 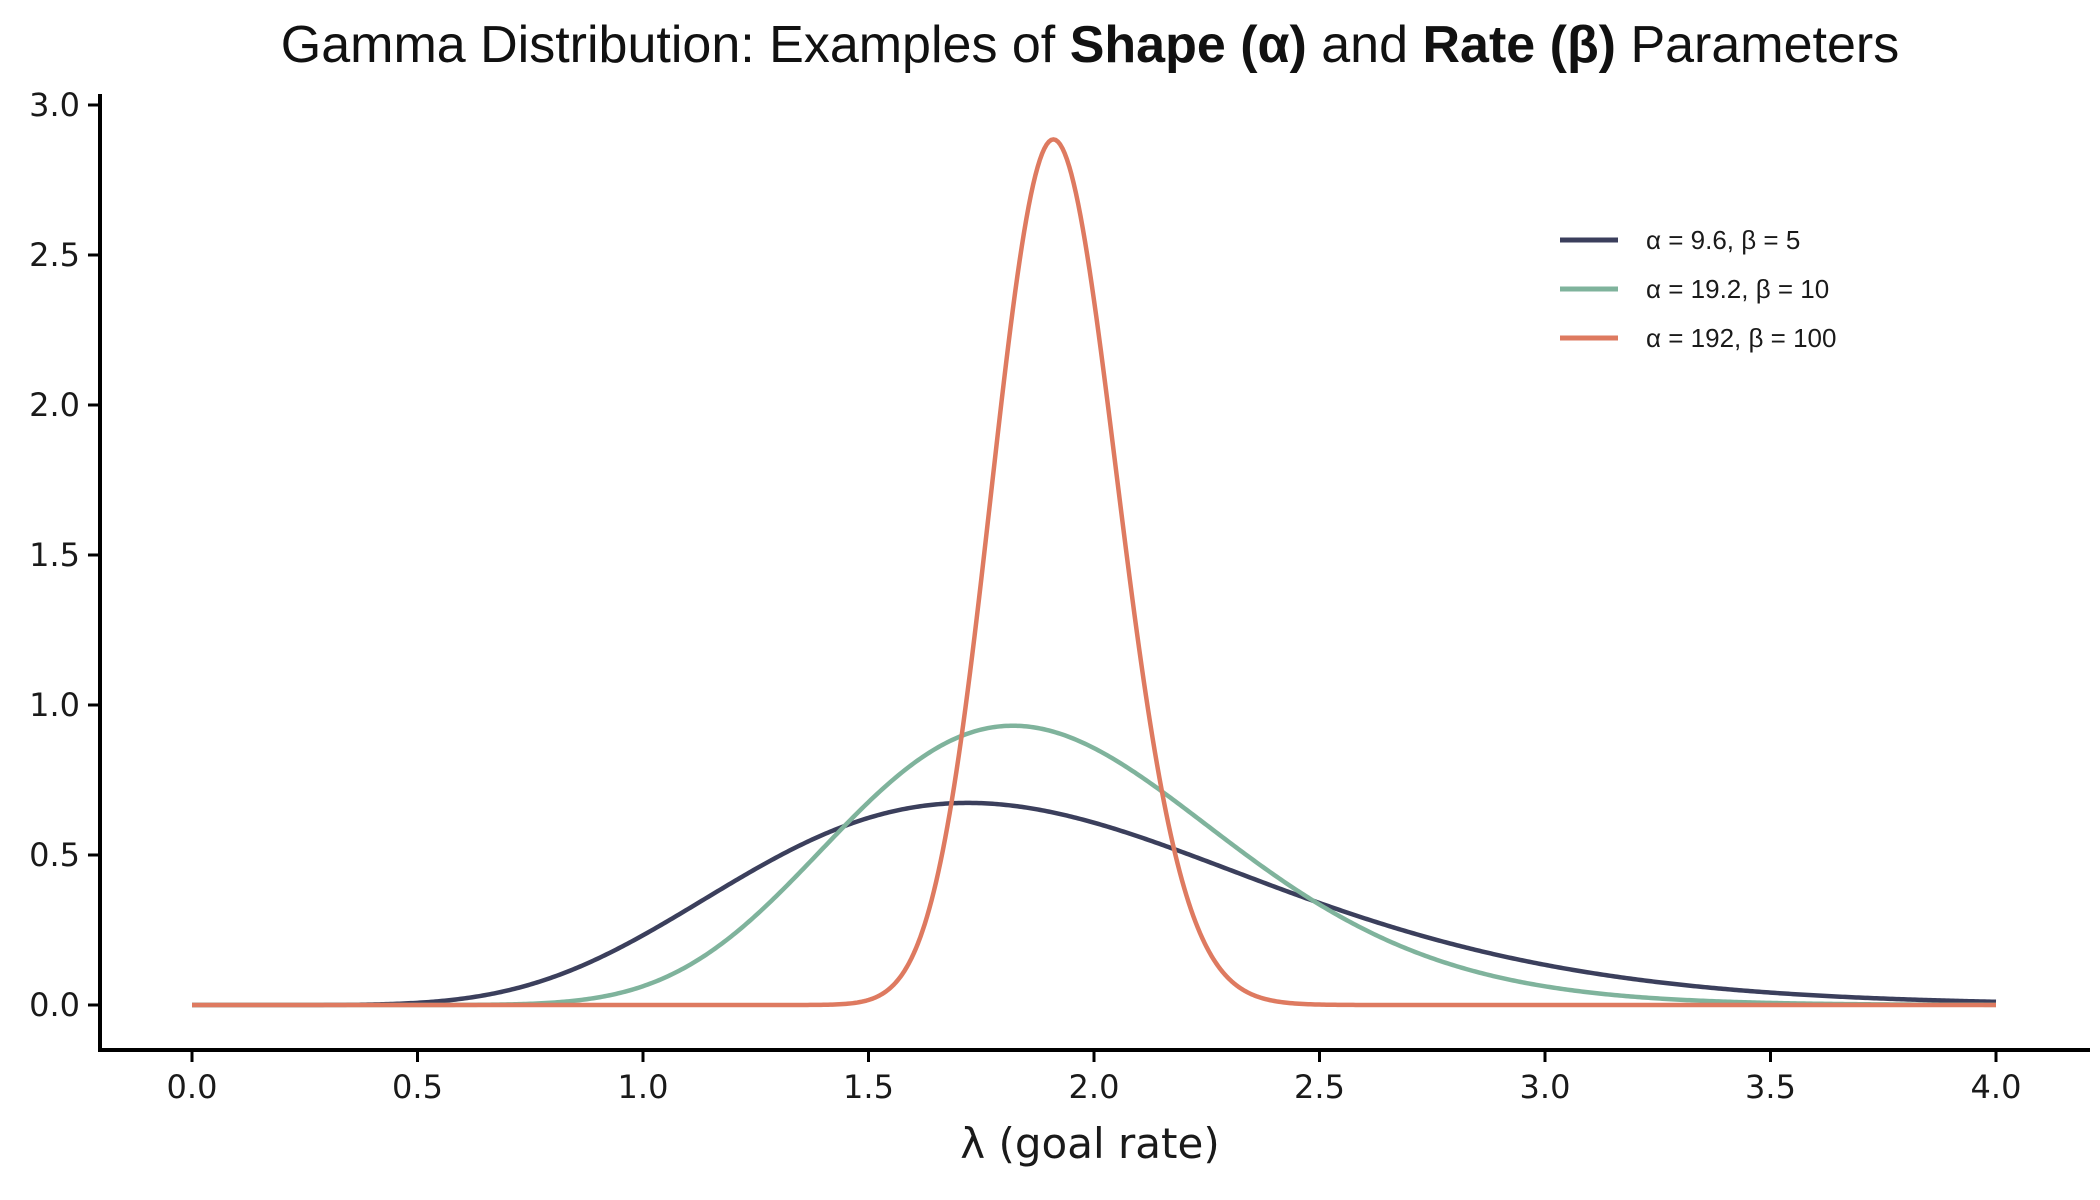 What do you see at coordinates (54, 1005) in the screenshot?
I see `y-tick-label: 0.0` at bounding box center [54, 1005].